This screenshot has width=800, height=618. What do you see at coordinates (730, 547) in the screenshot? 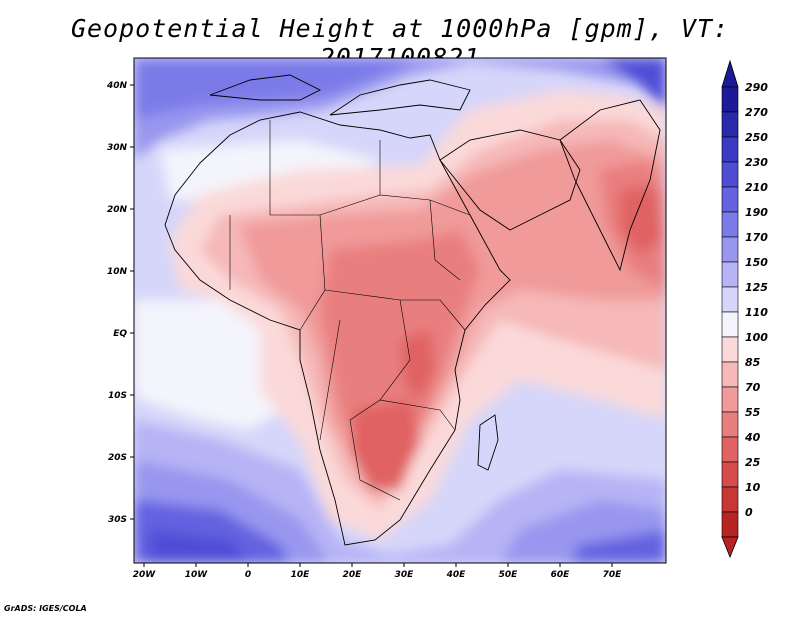
I see `colorbar-bottom-arrow` at bounding box center [730, 547].